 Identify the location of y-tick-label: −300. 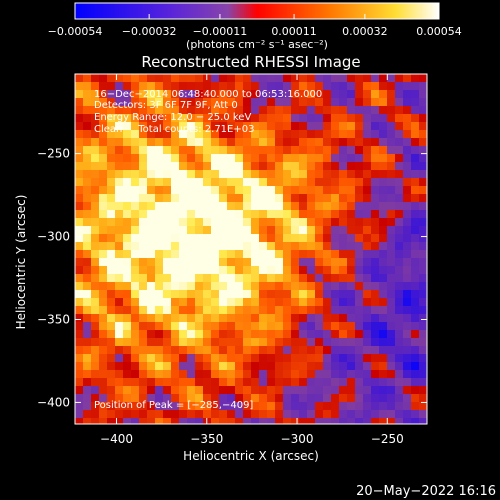
(53, 237).